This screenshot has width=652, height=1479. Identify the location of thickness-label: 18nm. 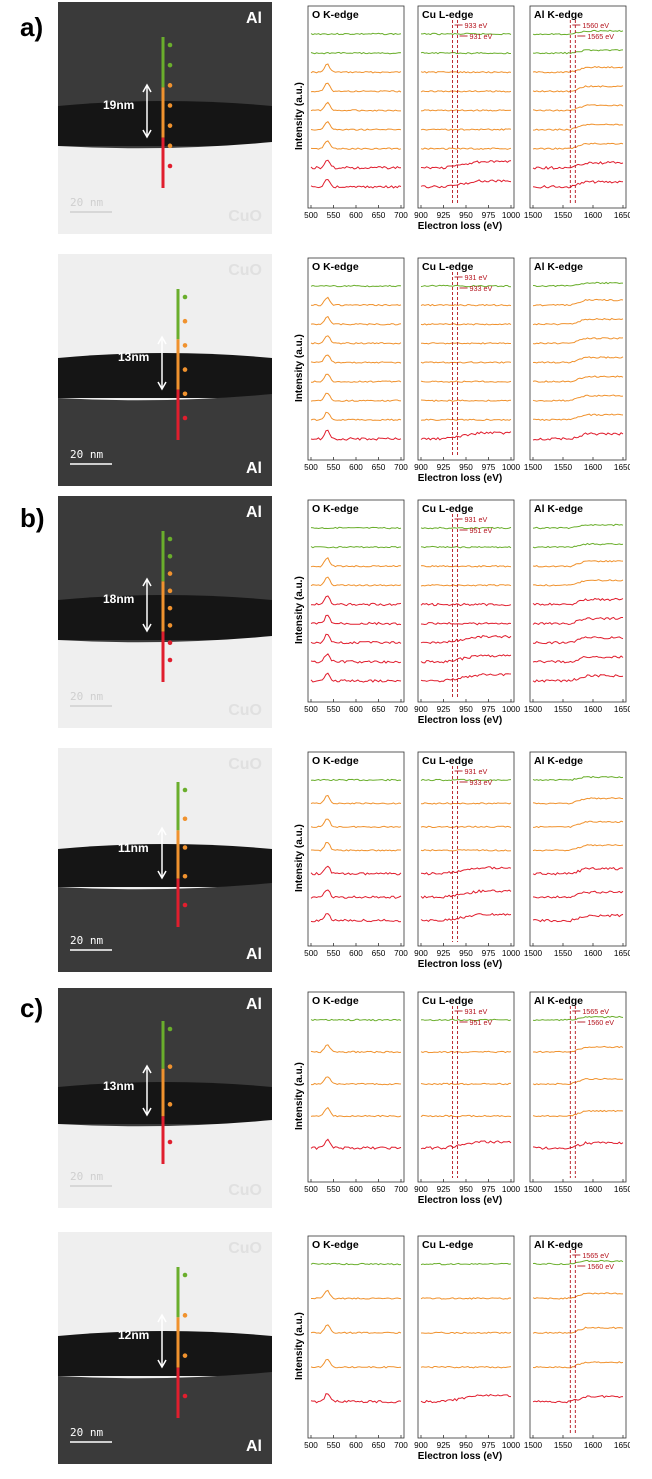
(119, 599).